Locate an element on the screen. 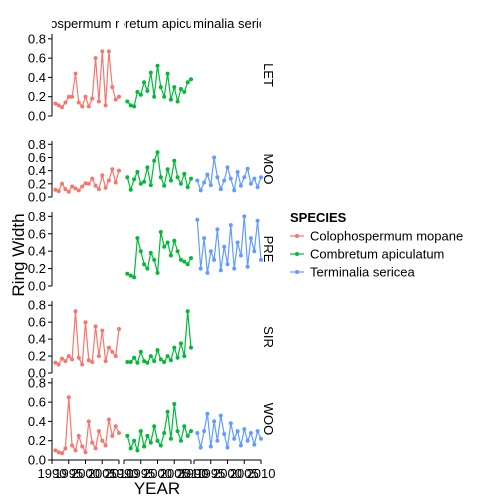  x-tick-label: 2000 is located at coordinates (157, 473).